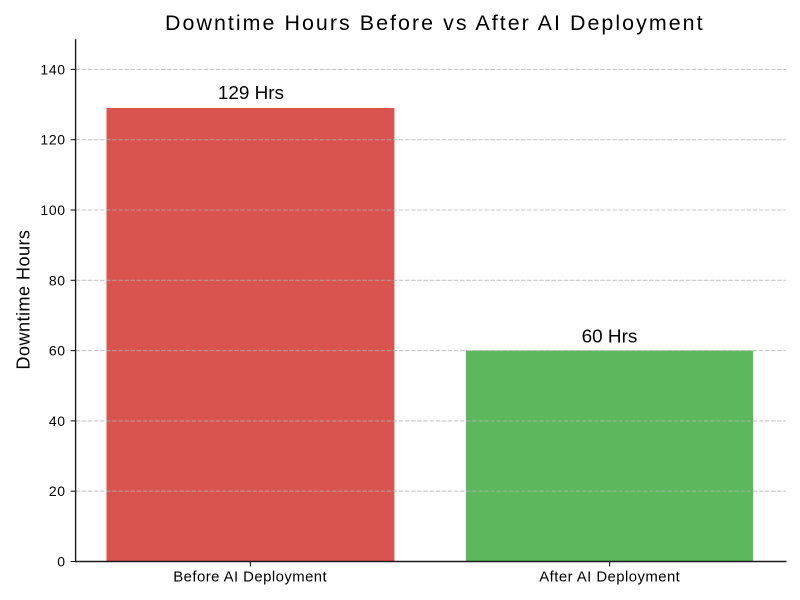  What do you see at coordinates (61, 562) in the screenshot?
I see `svg-text: 0` at bounding box center [61, 562].